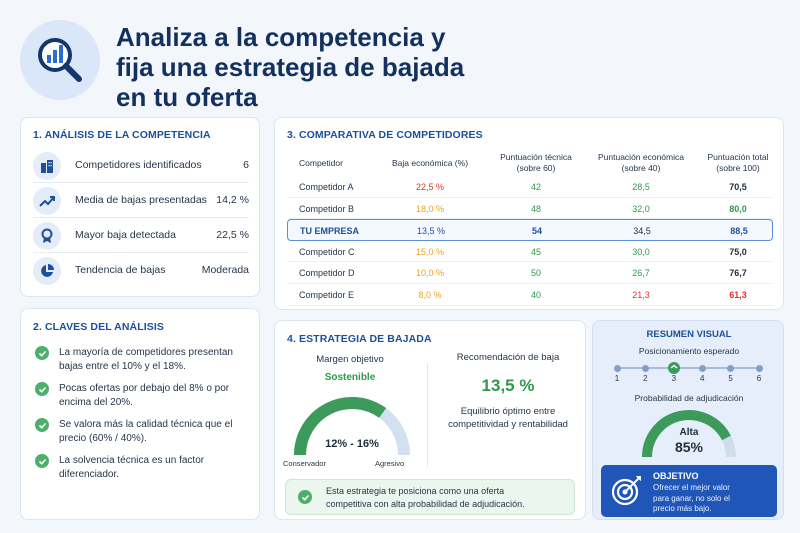  I want to click on logo, so click(60, 60).